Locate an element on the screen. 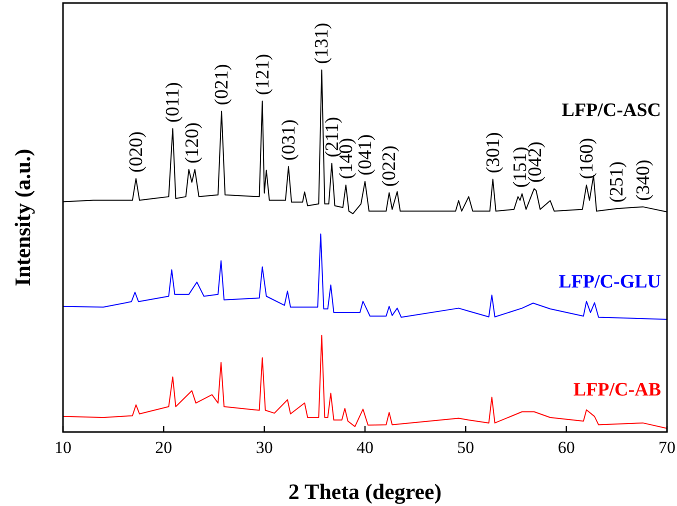 The height and width of the screenshot is (506, 677). x-tick-label: 50 is located at coordinates (465, 447).